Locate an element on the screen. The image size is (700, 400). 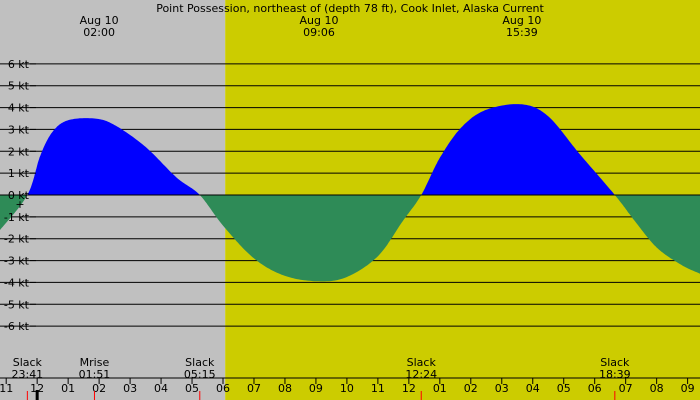
y-tick-label: 4 kt is located at coordinates (19, 108).